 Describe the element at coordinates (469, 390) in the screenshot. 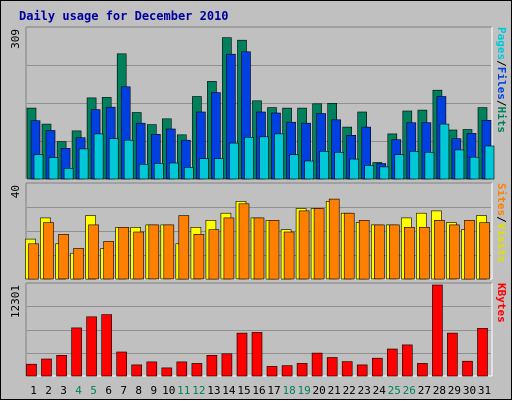

I see `x-tick-label-day-30: 30` at that location.